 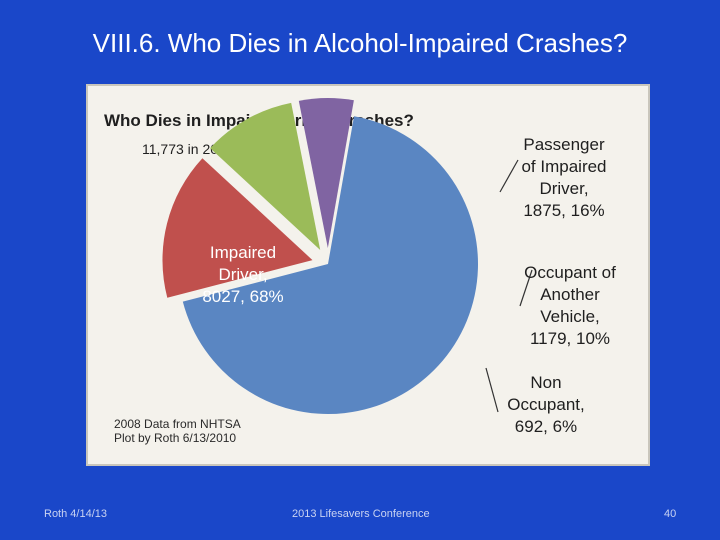 I want to click on leader-line-passenger-of-impaired-driver, so click(x=509, y=176).